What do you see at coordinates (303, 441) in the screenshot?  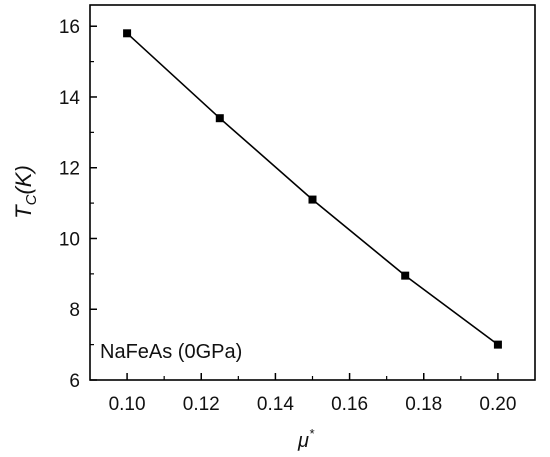 I see `x-axis-title-main: μ` at bounding box center [303, 441].